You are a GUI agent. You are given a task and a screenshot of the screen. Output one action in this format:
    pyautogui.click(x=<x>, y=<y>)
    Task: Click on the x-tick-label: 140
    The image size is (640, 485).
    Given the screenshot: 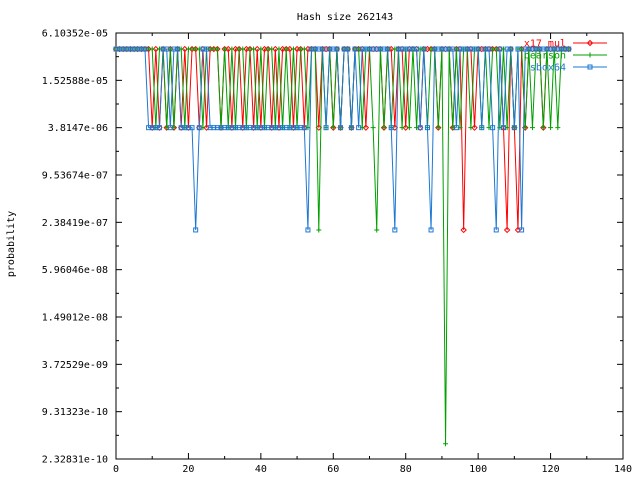 What is the action you would take?
    pyautogui.click(x=623, y=469)
    